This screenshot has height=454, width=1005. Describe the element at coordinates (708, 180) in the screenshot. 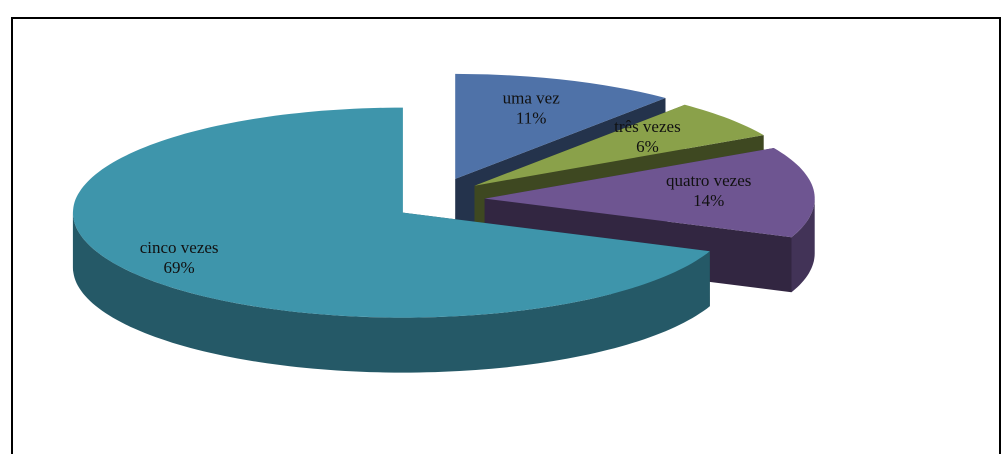

I see `slice-category: quatro vezes` at that location.